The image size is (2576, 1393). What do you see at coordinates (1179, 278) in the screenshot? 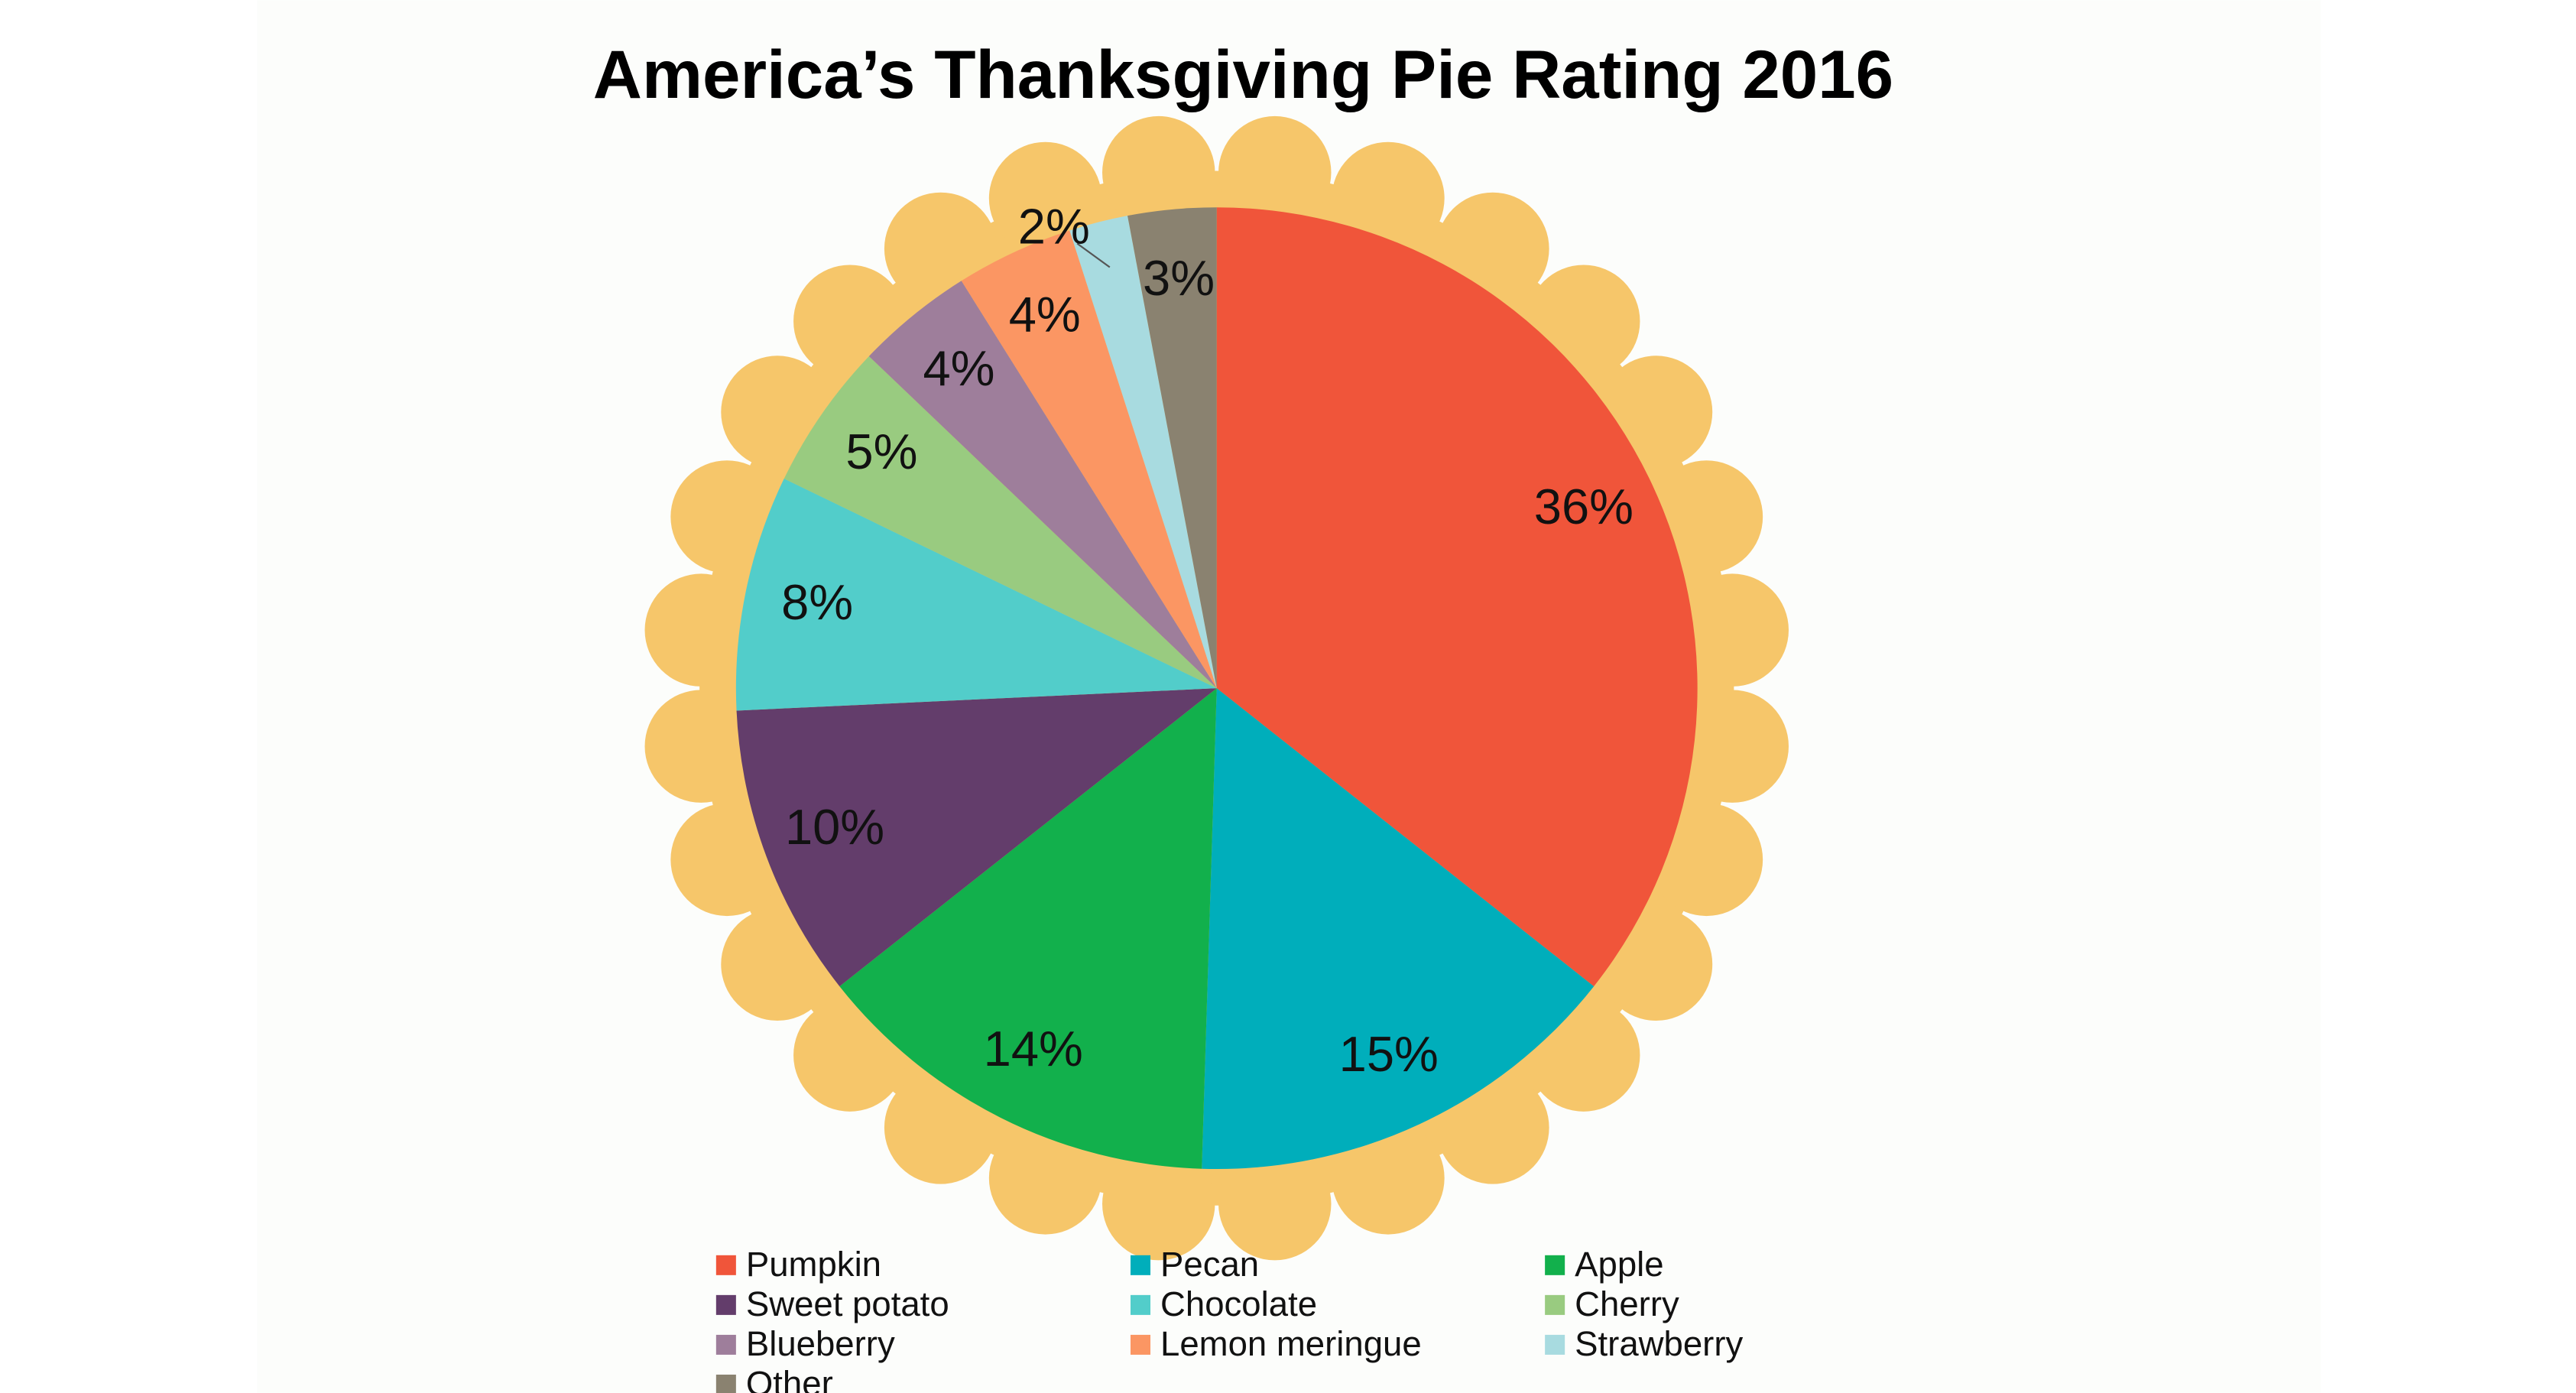
I see `data-label: 3%` at bounding box center [1179, 278].